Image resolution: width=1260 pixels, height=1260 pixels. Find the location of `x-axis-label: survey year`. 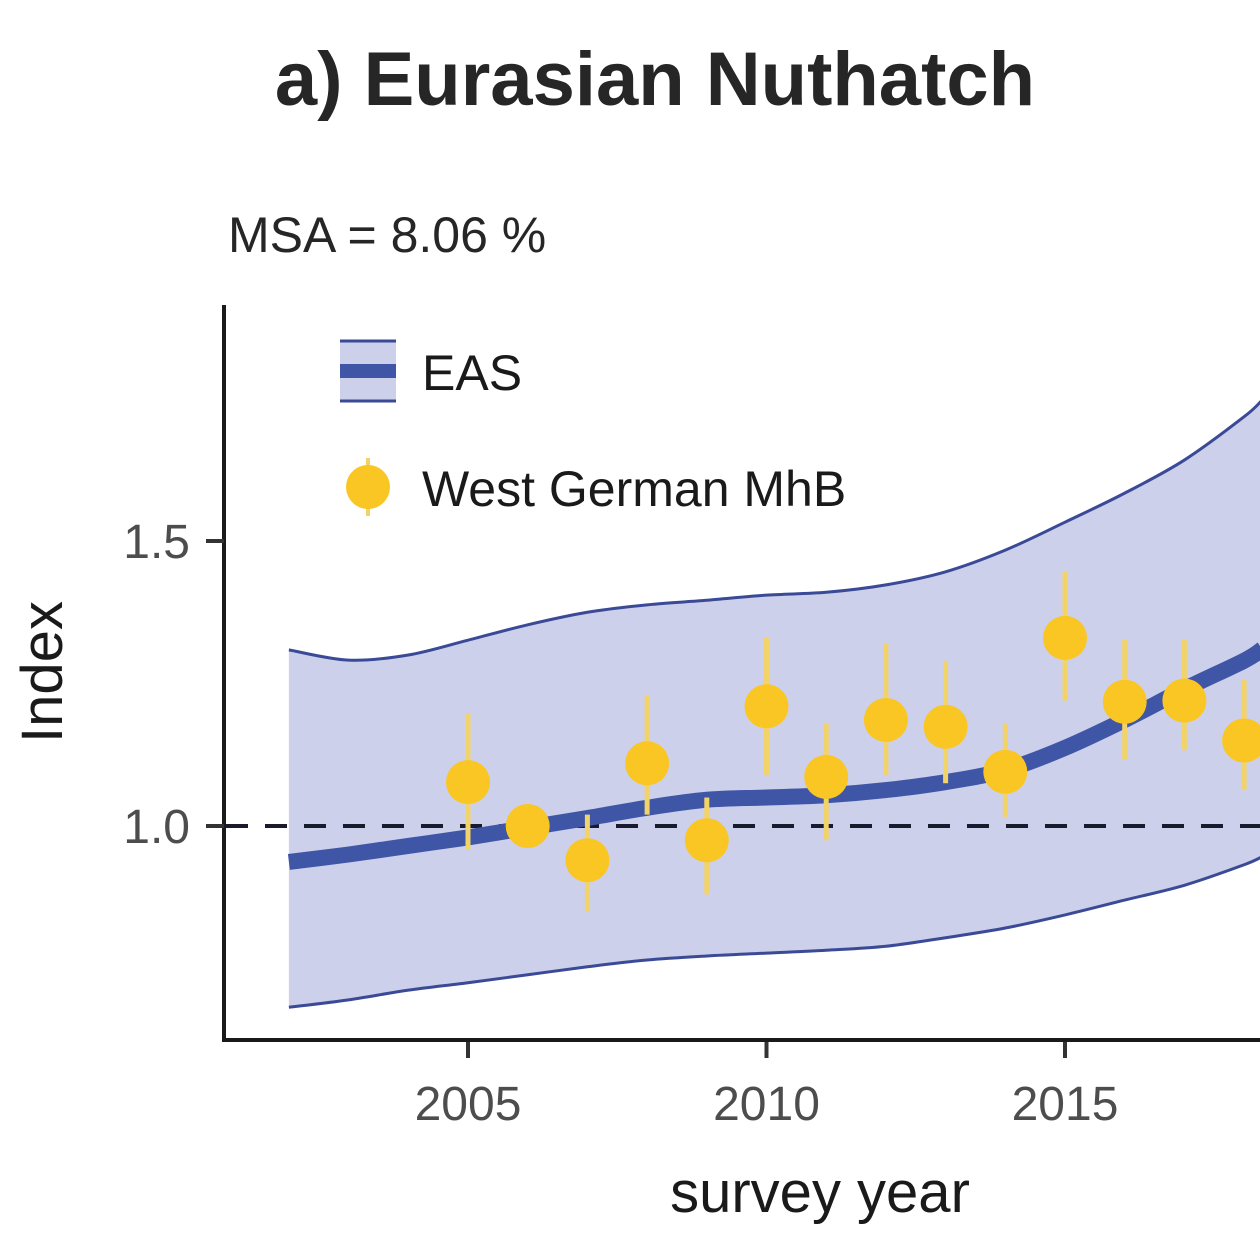

x-axis-label: survey year is located at coordinates (820, 1192).